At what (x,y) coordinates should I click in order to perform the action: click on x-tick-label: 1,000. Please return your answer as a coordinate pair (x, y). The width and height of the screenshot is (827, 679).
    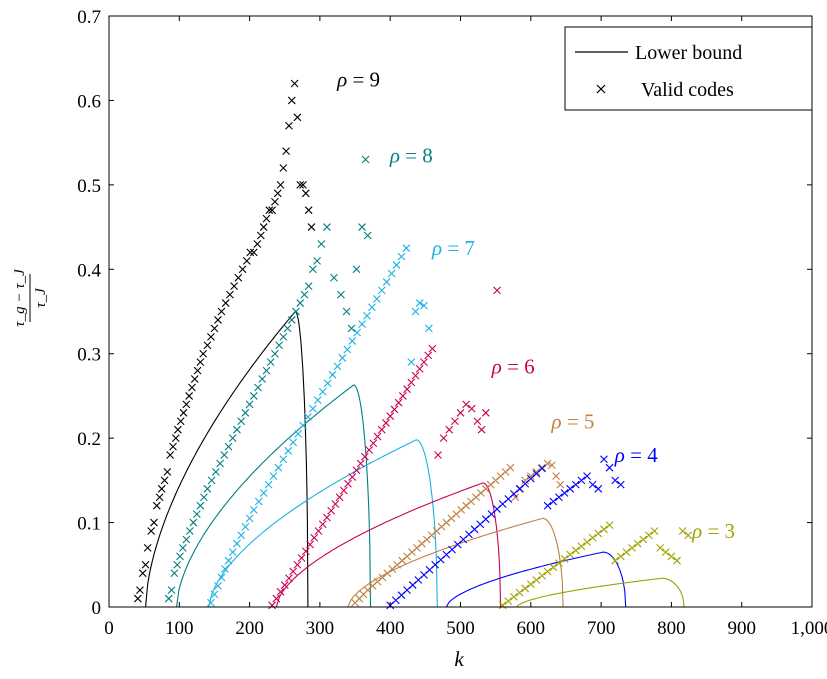
    Looking at the image, I should click on (809, 628).